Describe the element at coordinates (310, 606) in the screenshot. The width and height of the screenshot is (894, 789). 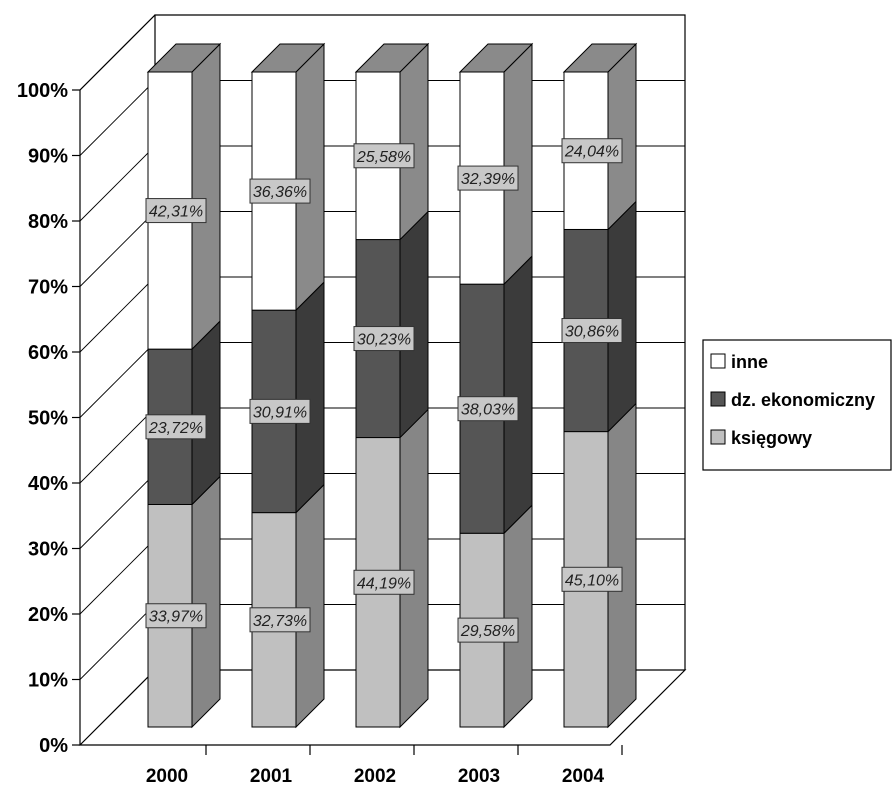
I see `bar-2001-ksigowy-side` at that location.